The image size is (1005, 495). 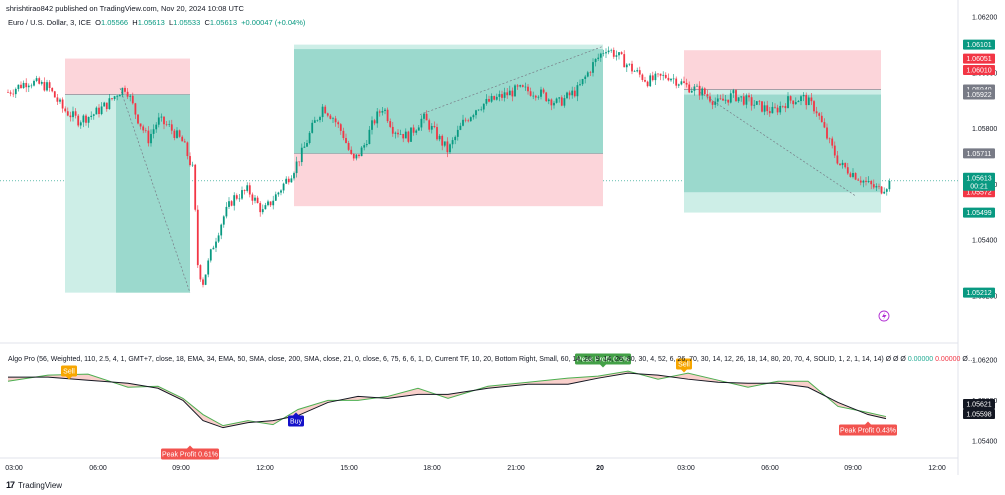 What do you see at coordinates (884, 316) in the screenshot?
I see `alert-lightning-icon` at bounding box center [884, 316].